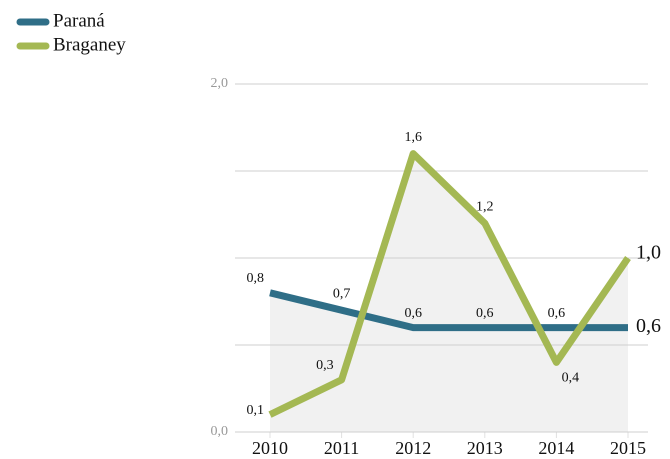 The height and width of the screenshot is (459, 670). I want to click on legend-label: Braganey, so click(89, 44).